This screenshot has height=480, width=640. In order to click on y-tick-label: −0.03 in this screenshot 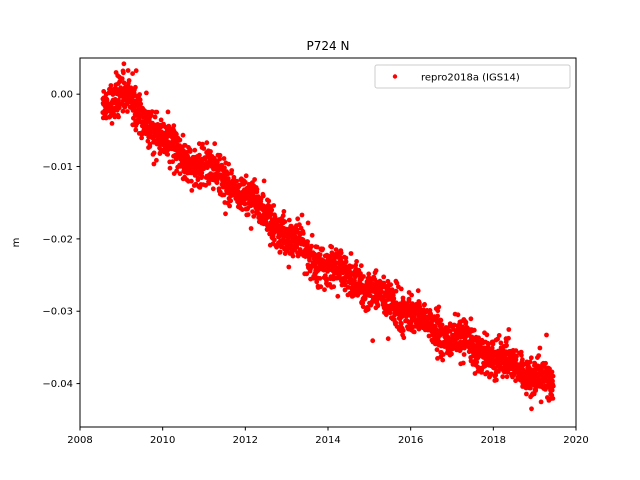, I will do `click(57, 312)`.